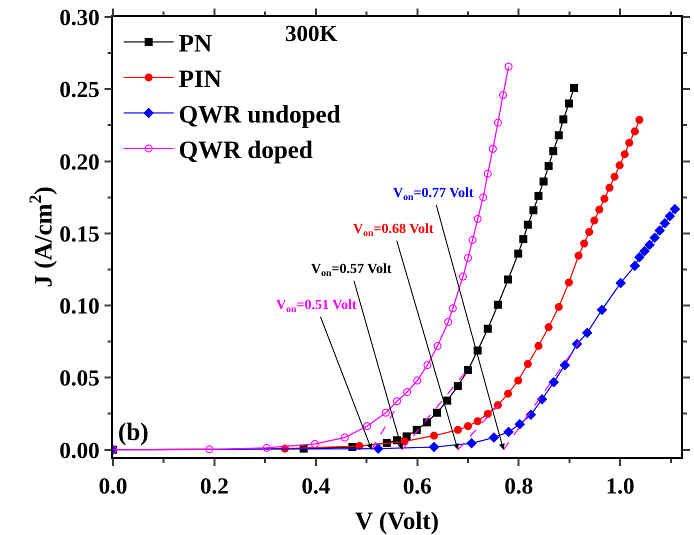 The image size is (694, 535). What do you see at coordinates (79, 450) in the screenshot?
I see `y-tick-label: 0.00` at bounding box center [79, 450].